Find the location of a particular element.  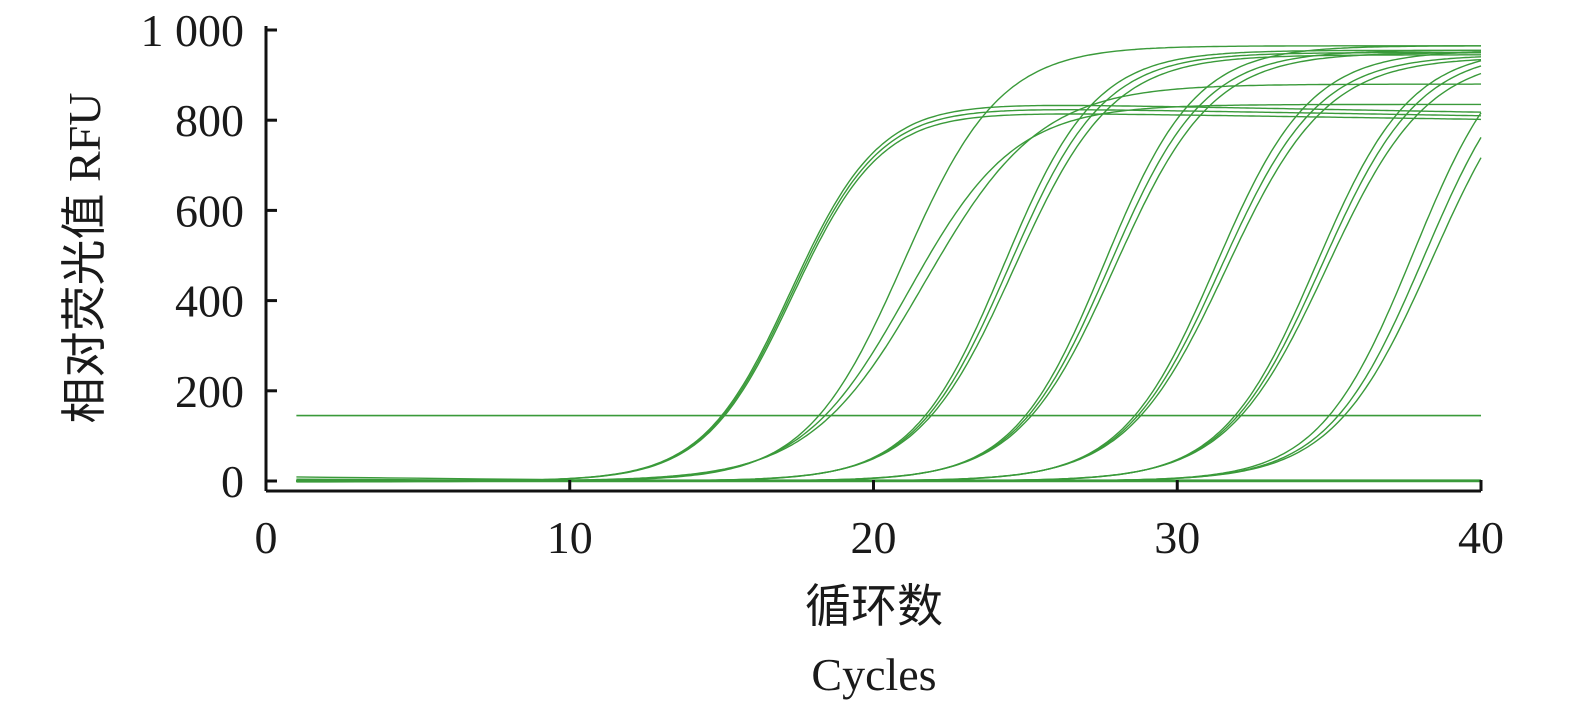

x-tick-label: 40 is located at coordinates (1481, 537).